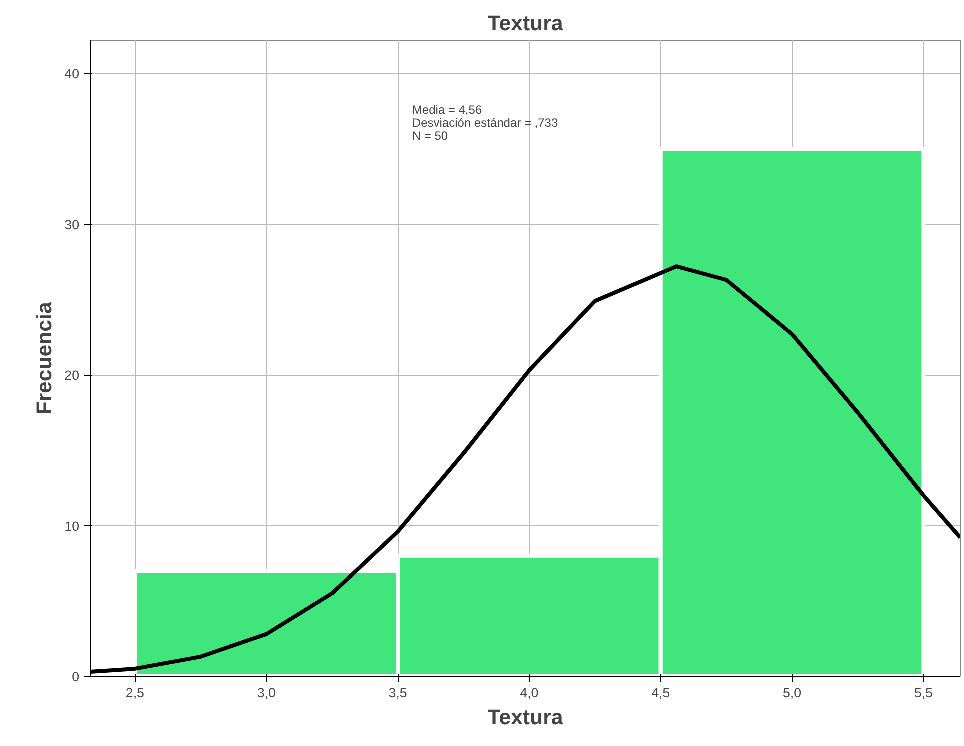 This screenshot has height=746, width=964. I want to click on y-tick-label: 30, so click(72, 224).